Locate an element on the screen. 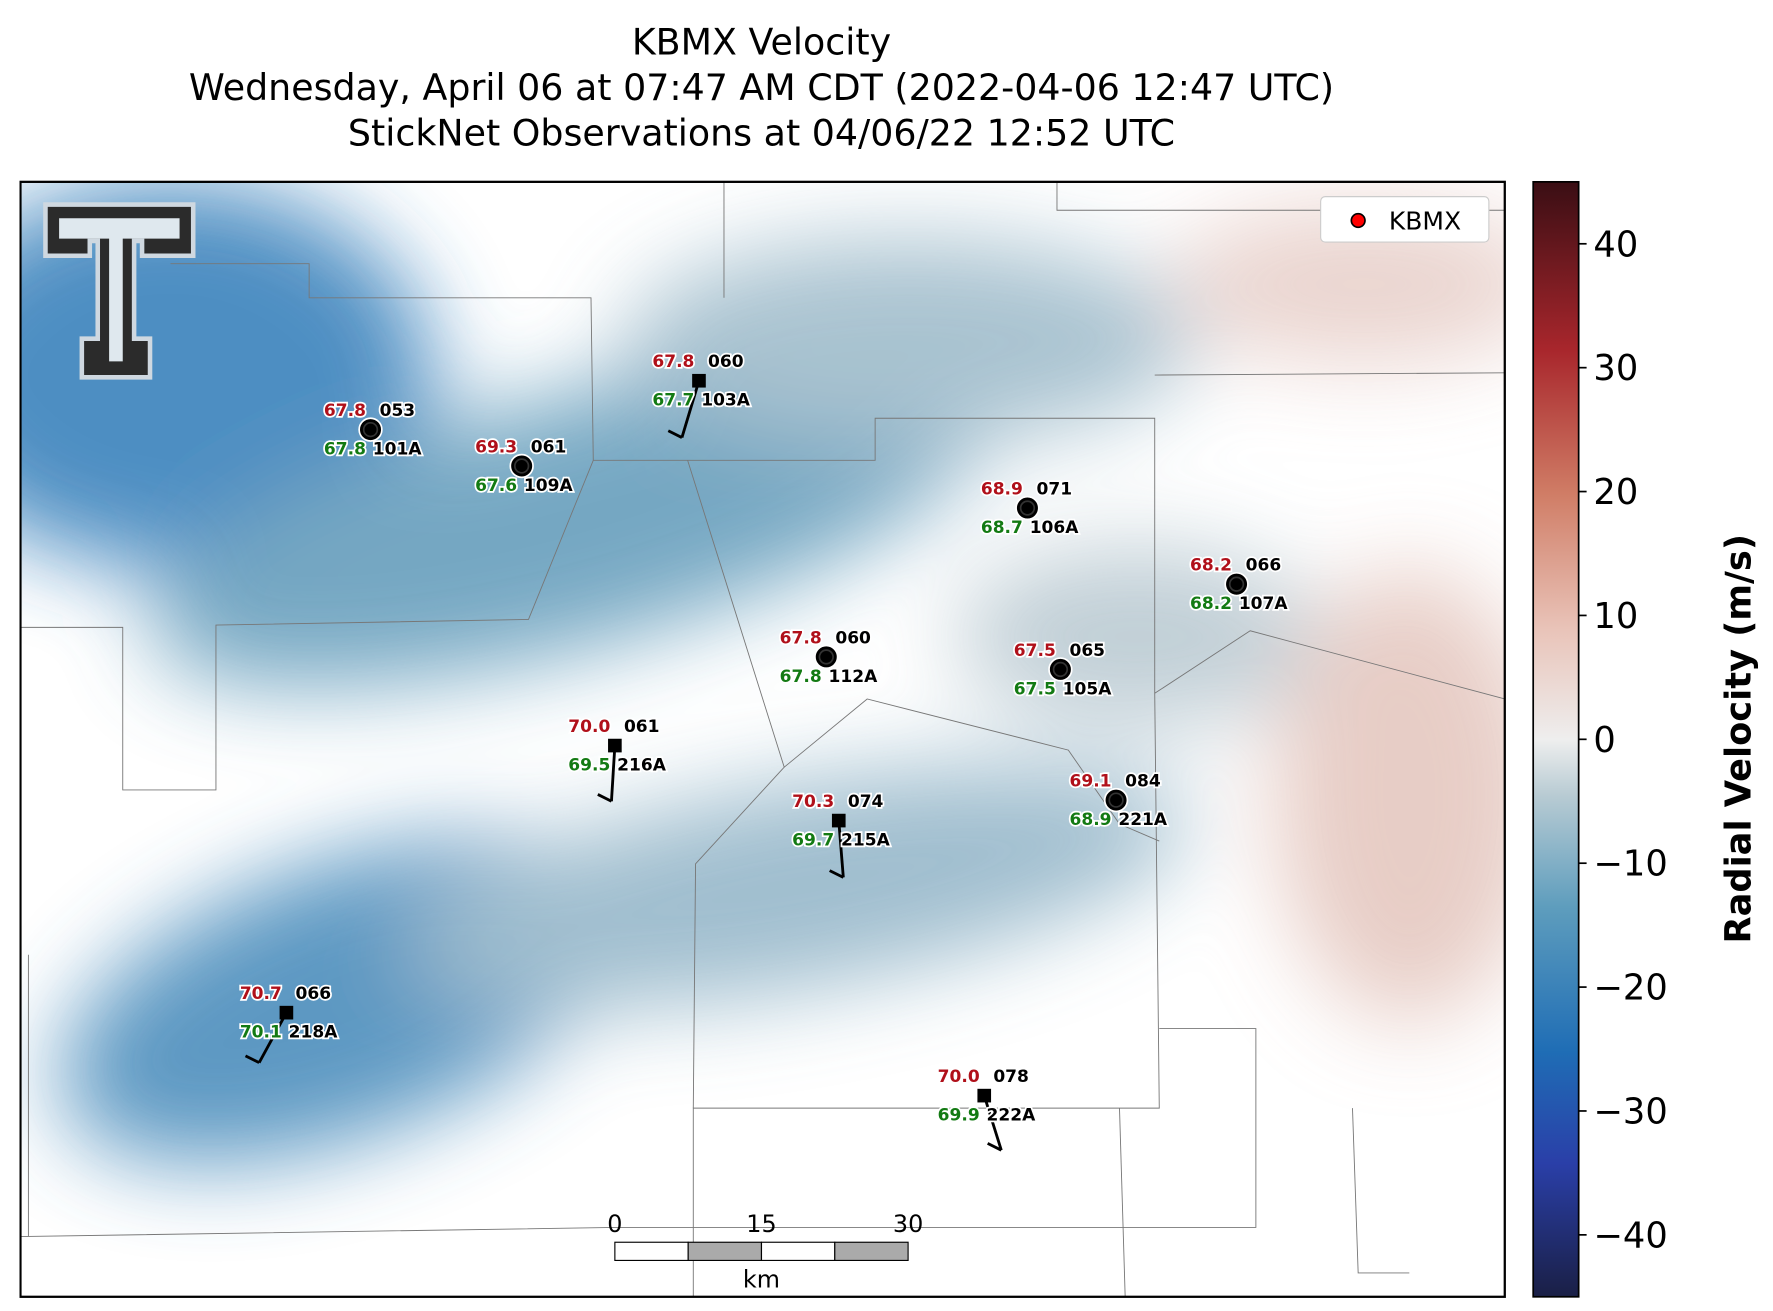 The width and height of the screenshot is (1773, 1311). station-id: 221A is located at coordinates (1143, 820).